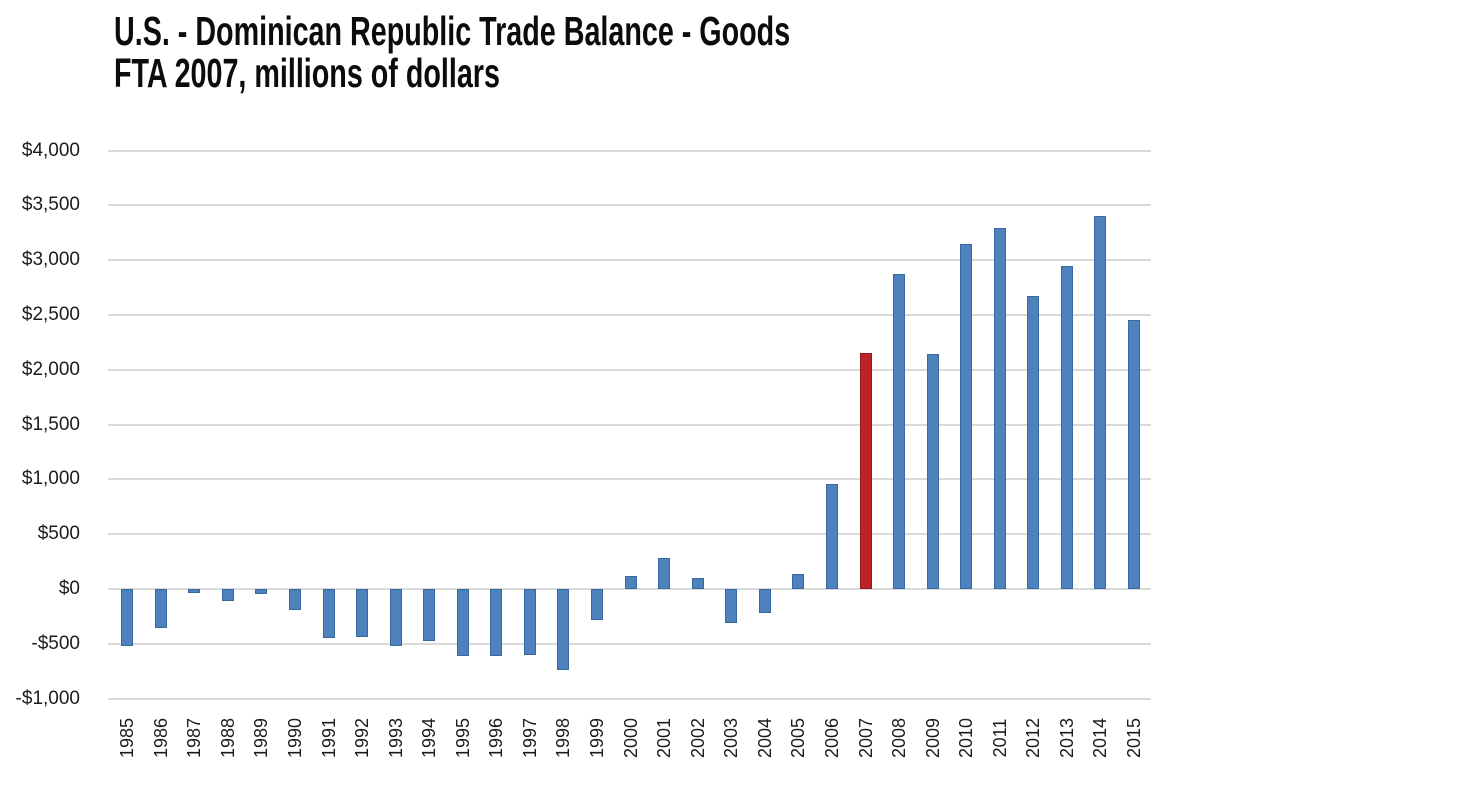 The image size is (1480, 786). What do you see at coordinates (47, 698) in the screenshot?
I see `y-tick-label--1000: -$1,000` at bounding box center [47, 698].